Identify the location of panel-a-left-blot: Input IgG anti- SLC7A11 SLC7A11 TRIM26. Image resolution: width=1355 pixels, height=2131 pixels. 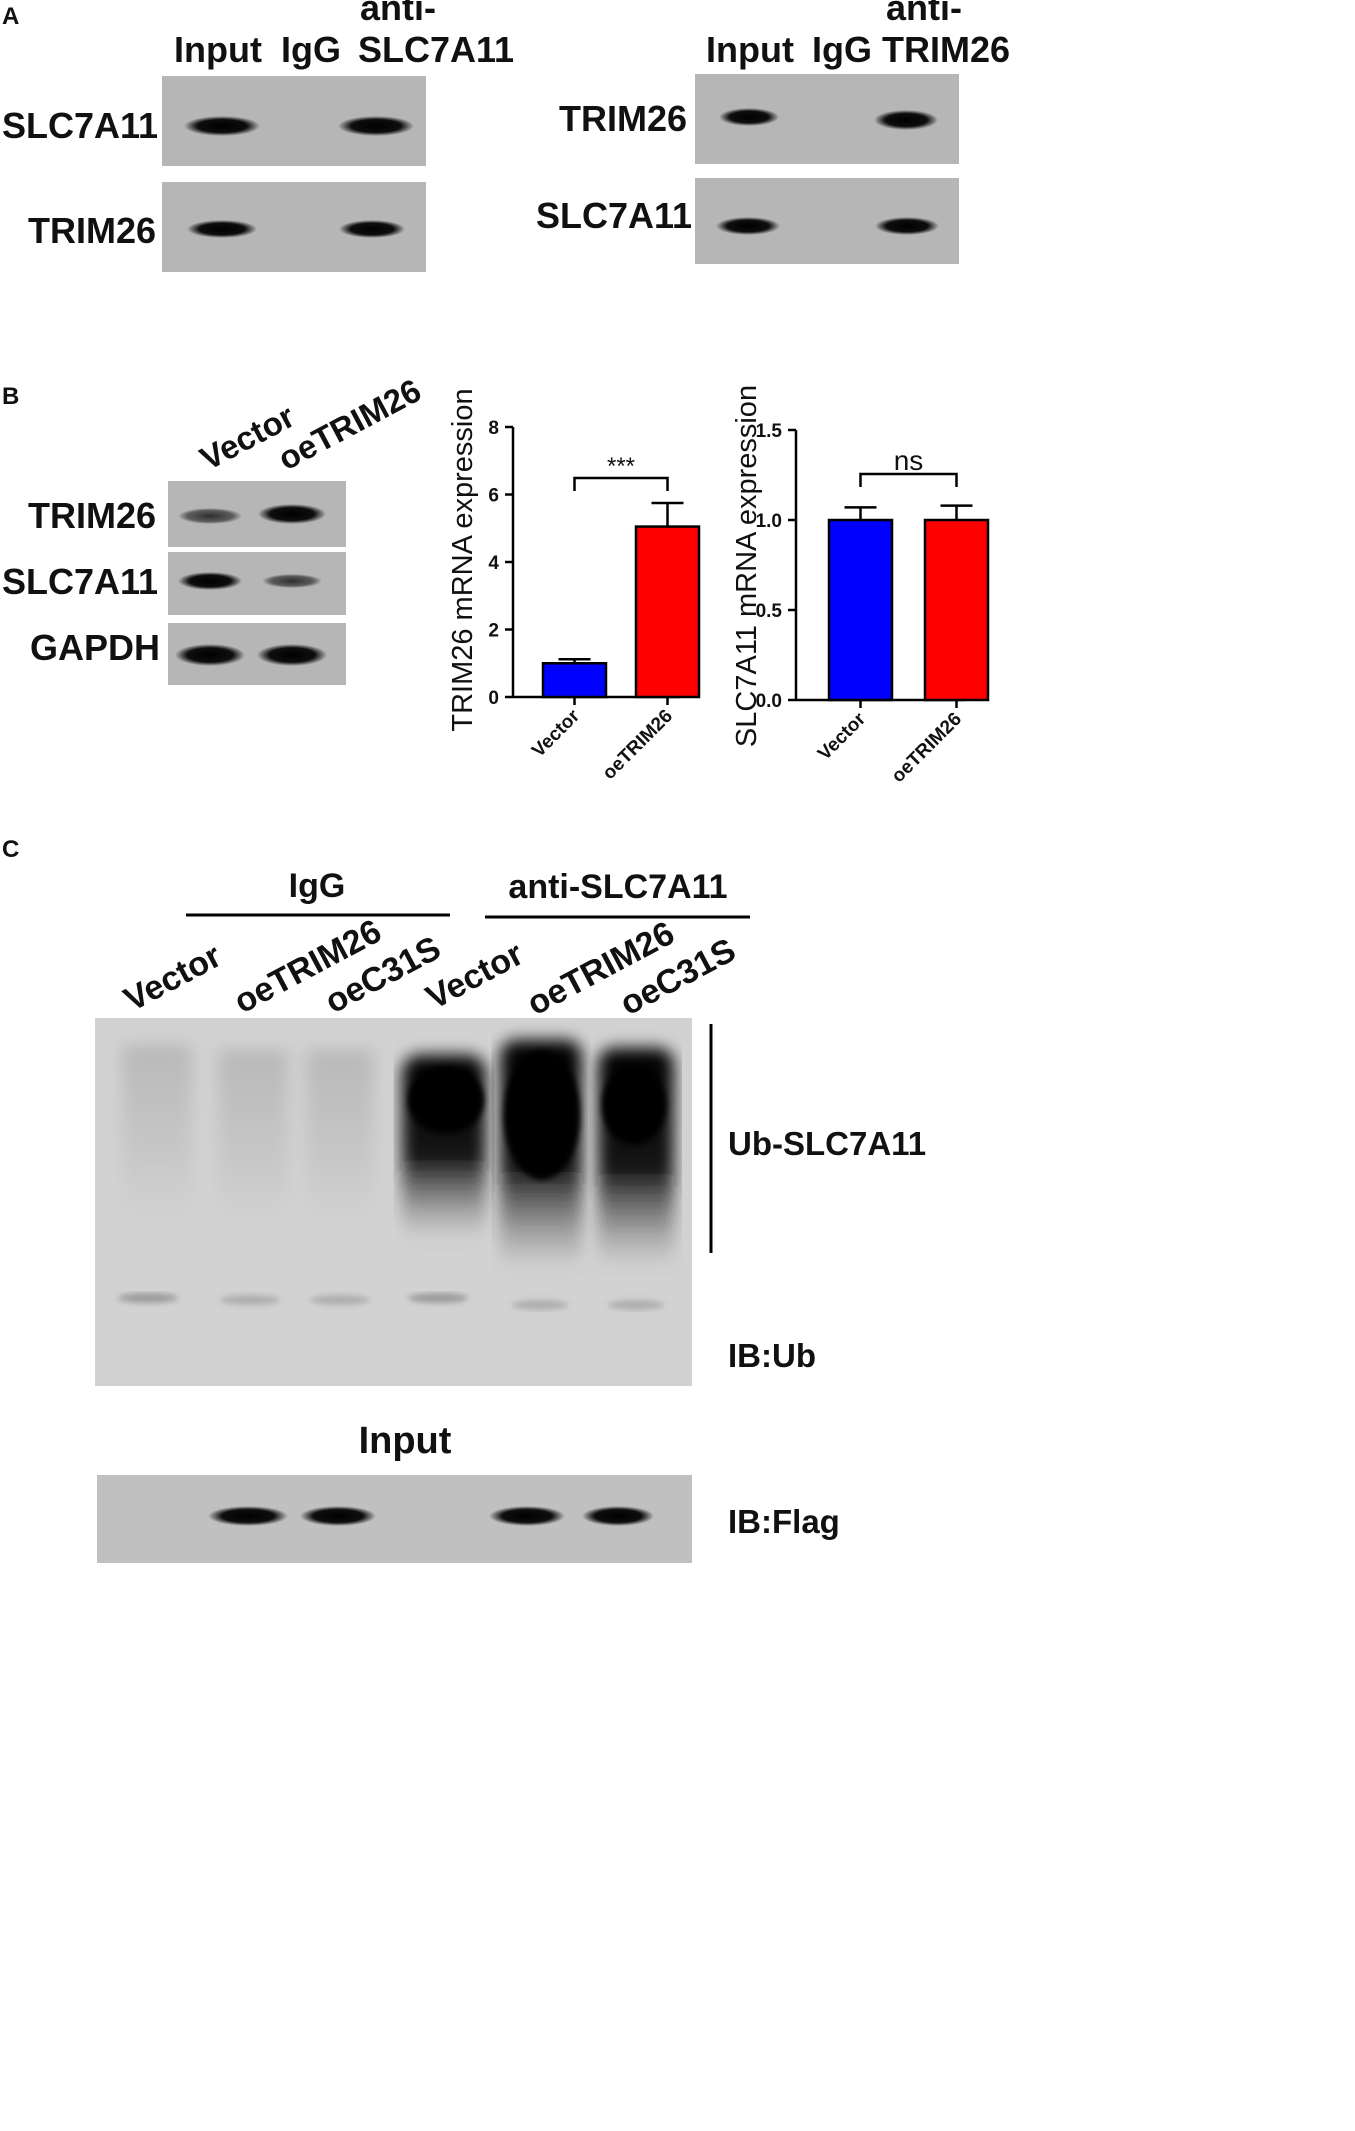
(258, 136).